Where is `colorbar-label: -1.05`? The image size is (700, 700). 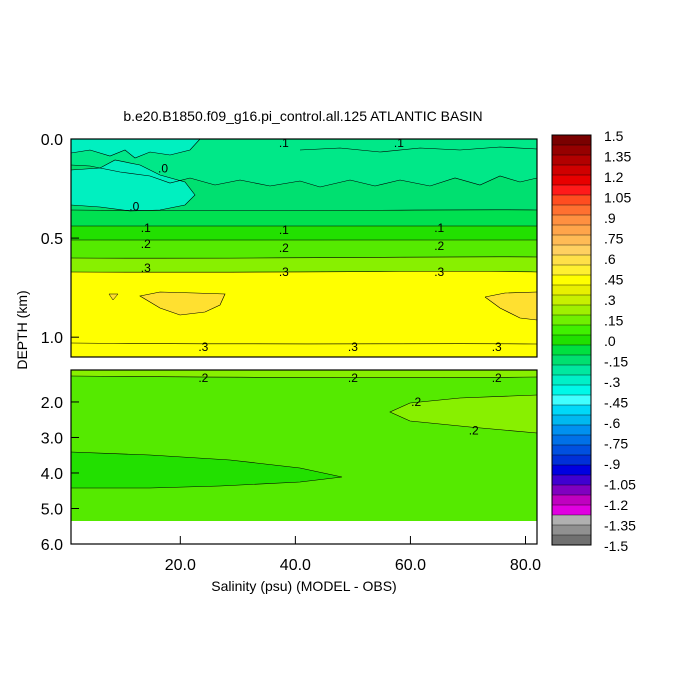
colorbar-label: -1.05 is located at coordinates (620, 485).